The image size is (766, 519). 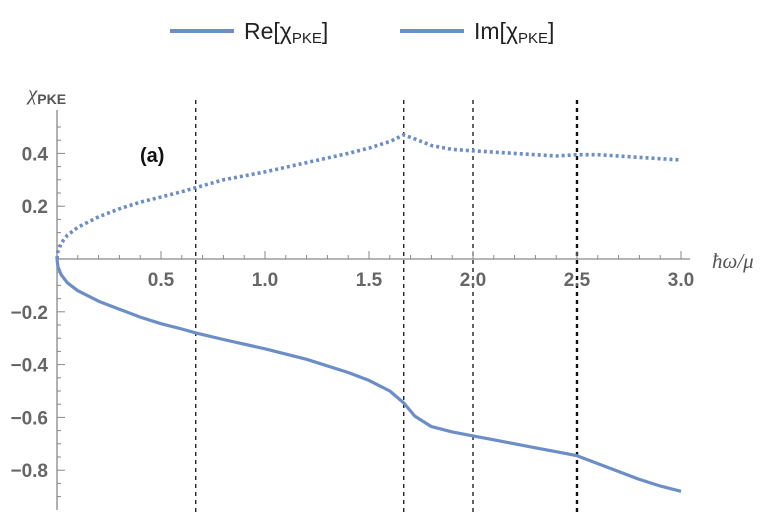 What do you see at coordinates (514, 32) in the screenshot?
I see `legend-label-im: Im[χPKE]` at bounding box center [514, 32].